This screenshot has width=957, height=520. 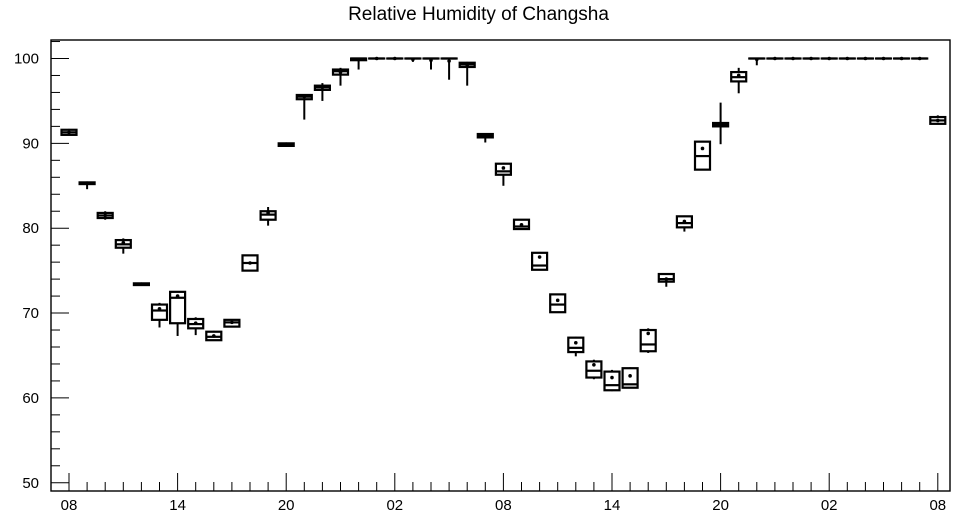 What do you see at coordinates (30, 143) in the screenshot?
I see `y-tick-label: 90` at bounding box center [30, 143].